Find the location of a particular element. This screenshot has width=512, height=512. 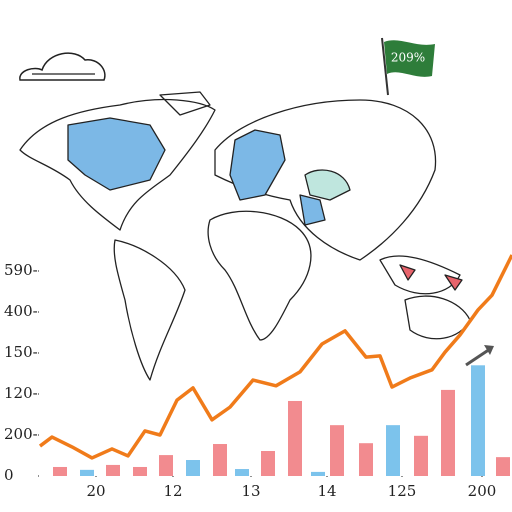

x-tick-label: 200 is located at coordinates (482, 491).